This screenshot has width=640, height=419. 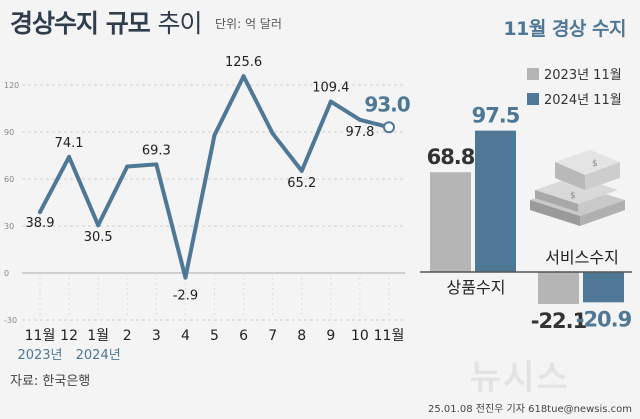 I want to click on data-label: 30.5, so click(x=98, y=237).